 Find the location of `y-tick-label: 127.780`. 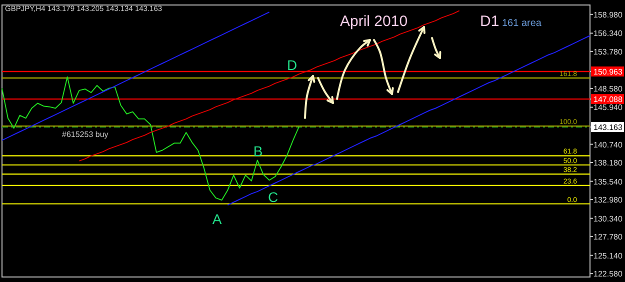

y-tick-label: 127.780 is located at coordinates (609, 237).